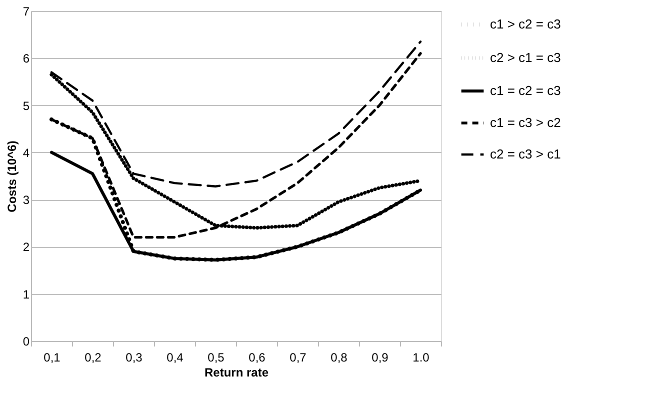 This screenshot has width=662, height=416. Describe the element at coordinates (52, 357) in the screenshot. I see `x-tick-label: 0,1` at that location.